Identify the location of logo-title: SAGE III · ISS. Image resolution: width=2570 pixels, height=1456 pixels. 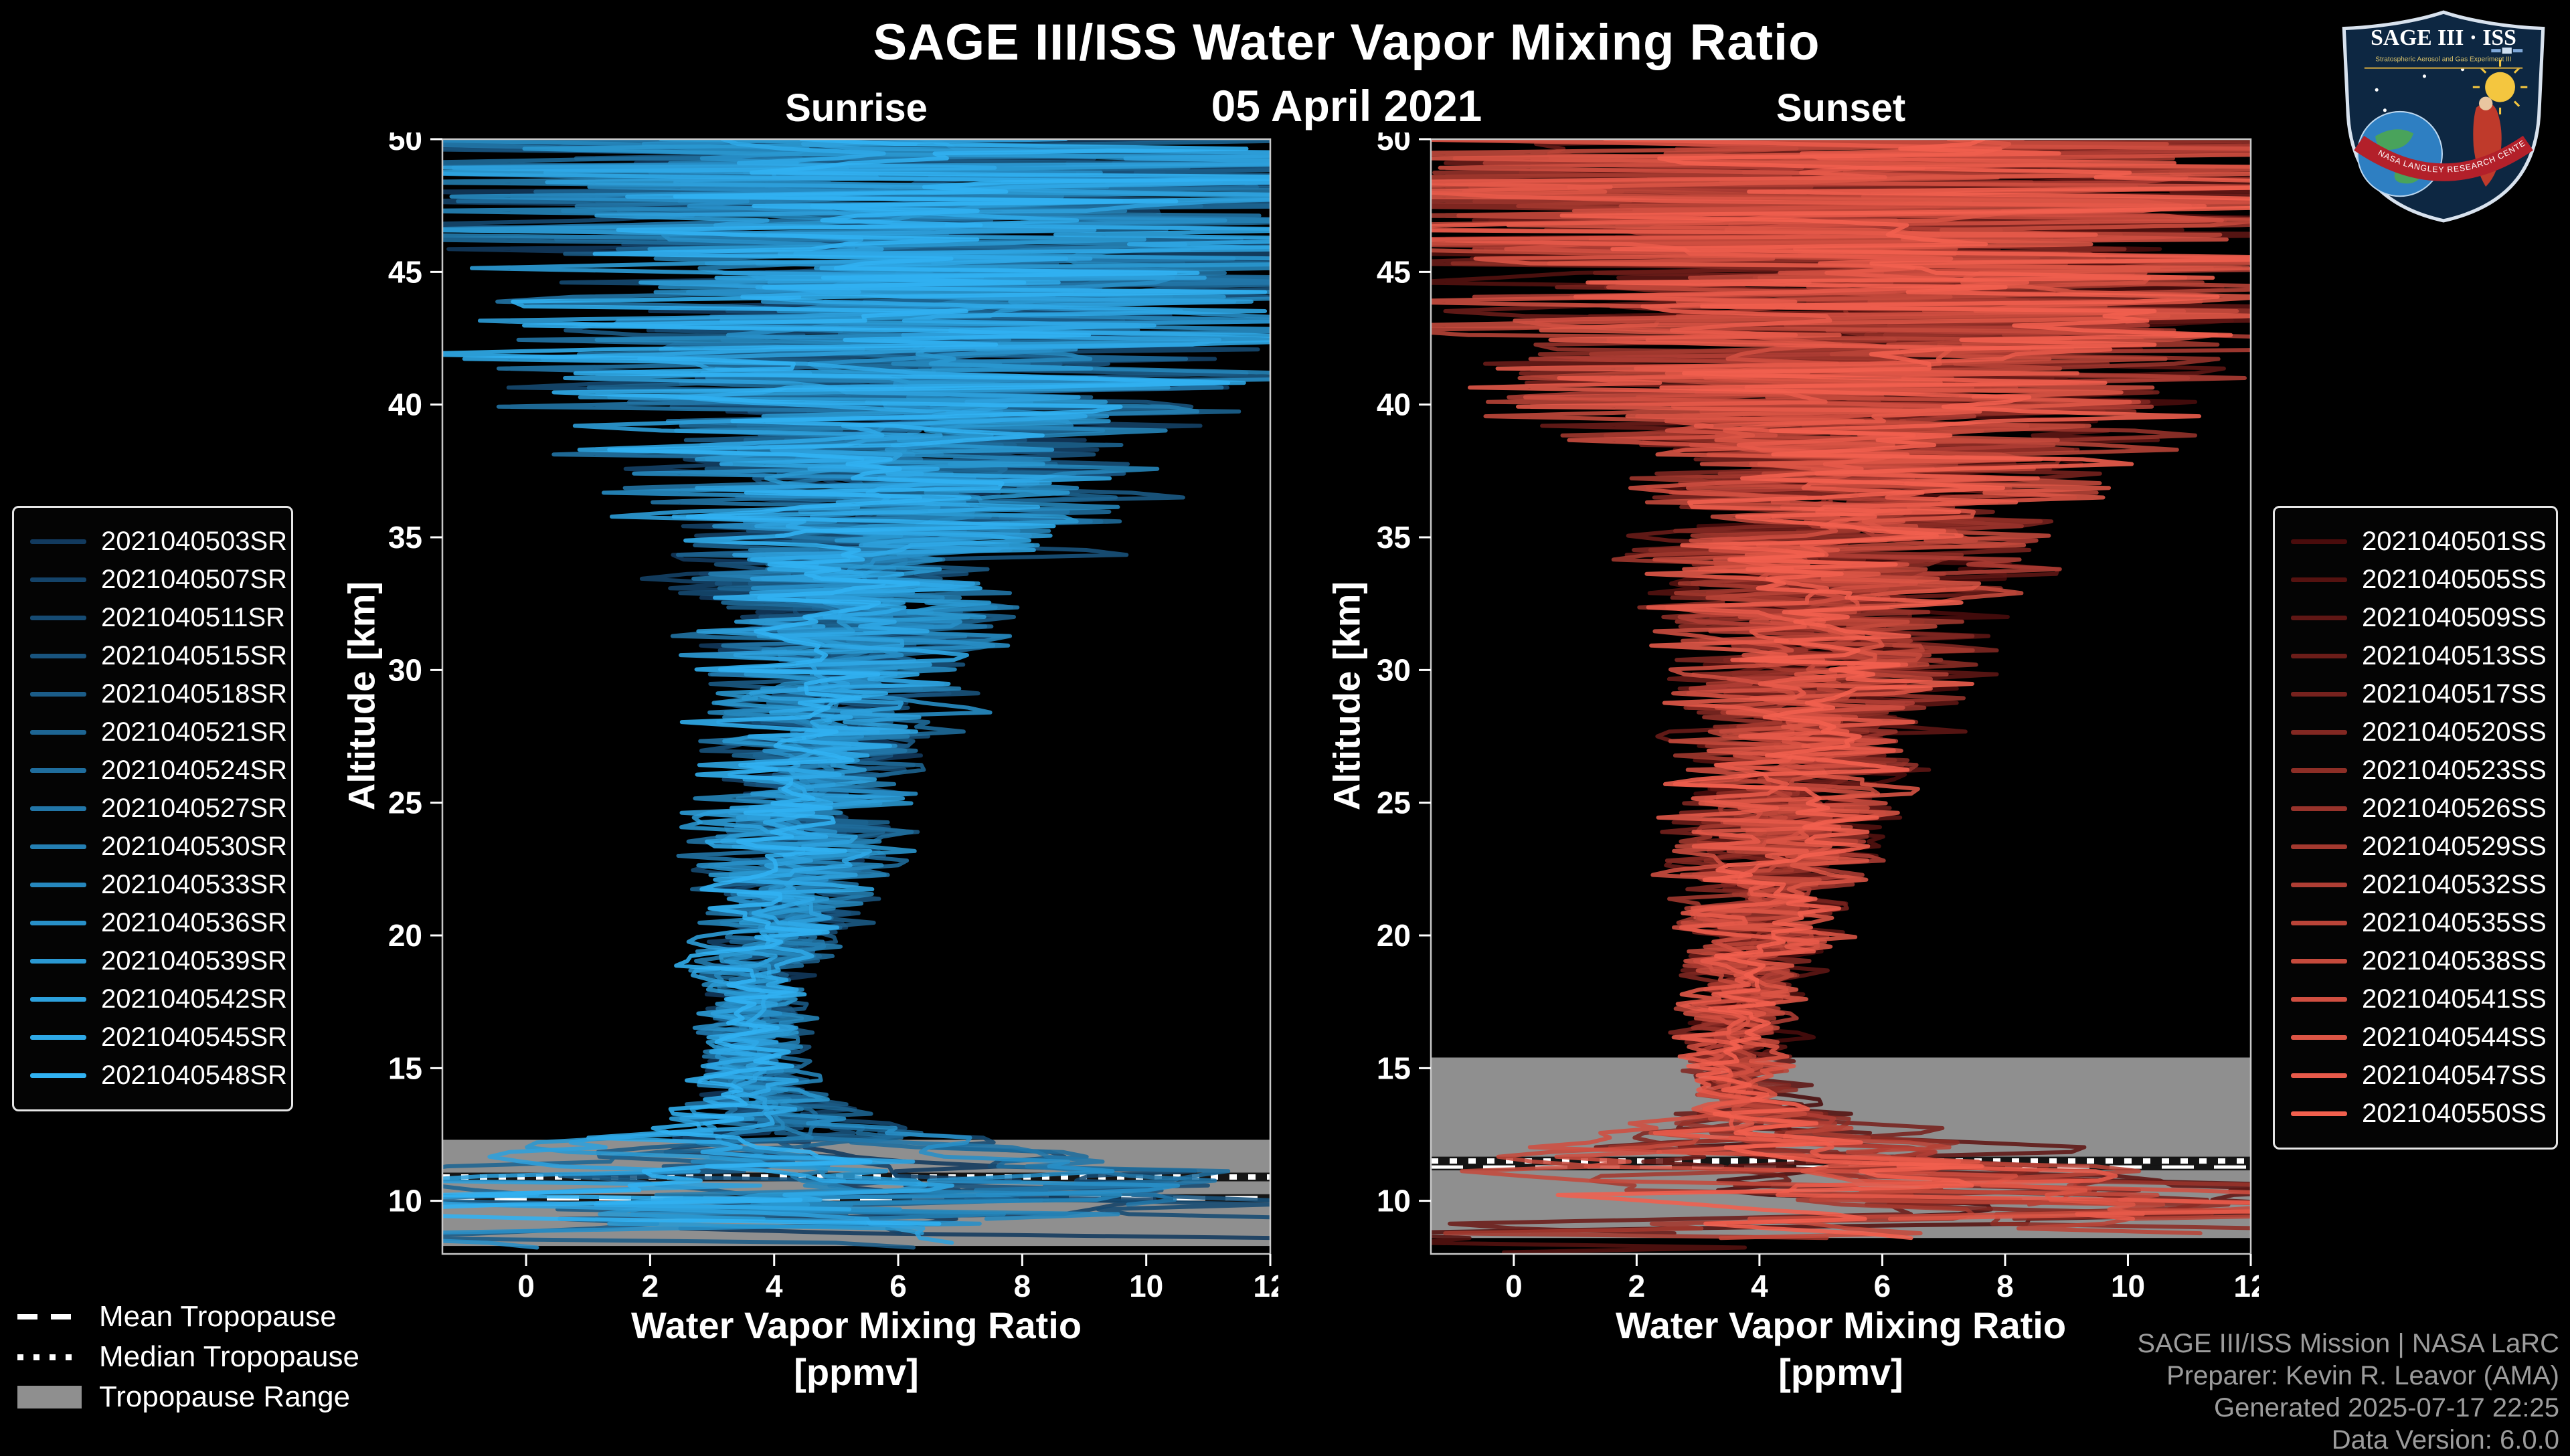
(2443, 37).